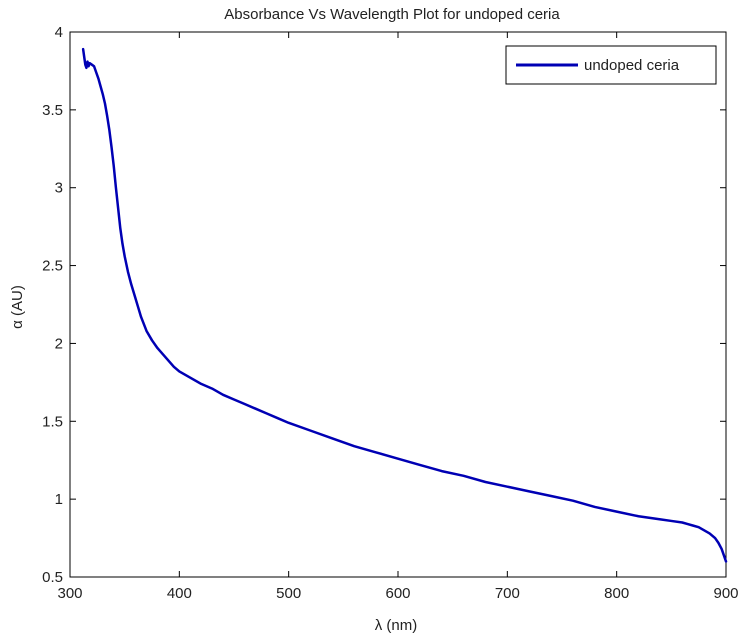  Describe the element at coordinates (396, 625) in the screenshot. I see `x-axis-label: λ (nm)` at that location.